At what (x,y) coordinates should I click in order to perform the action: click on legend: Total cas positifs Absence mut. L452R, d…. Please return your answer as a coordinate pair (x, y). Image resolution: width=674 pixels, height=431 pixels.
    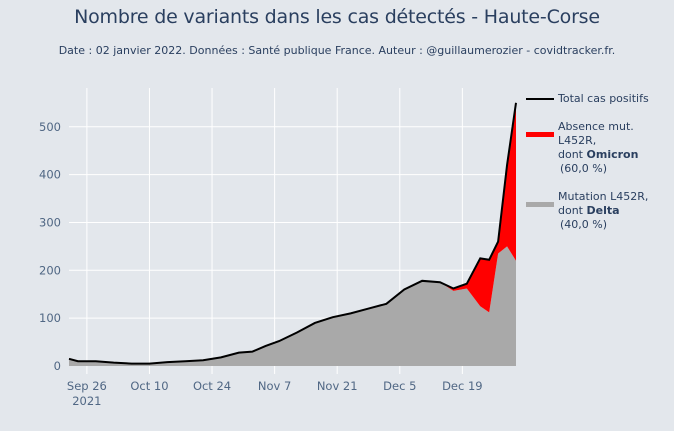
    Looking at the image, I should click on (599, 169).